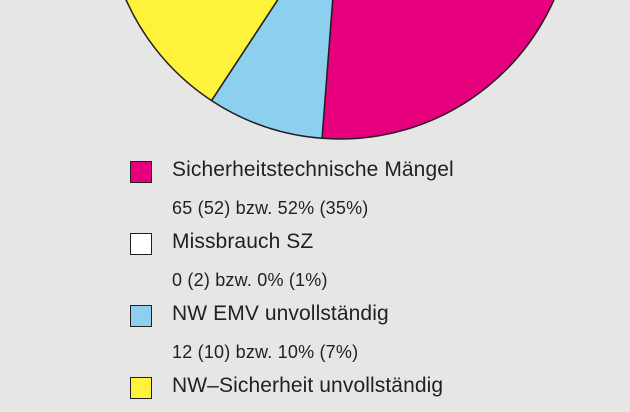 The width and height of the screenshot is (630, 412). I want to click on legend-swatch-yellow, so click(141, 388).